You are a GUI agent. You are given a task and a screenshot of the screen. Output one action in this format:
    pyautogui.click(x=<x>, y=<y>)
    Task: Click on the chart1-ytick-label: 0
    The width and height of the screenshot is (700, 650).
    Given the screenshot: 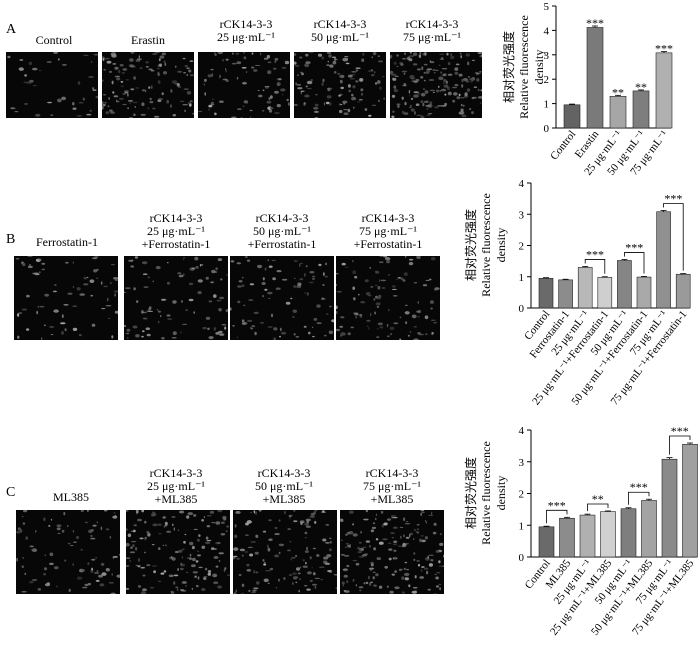 What is the action you would take?
    pyautogui.click(x=522, y=309)
    